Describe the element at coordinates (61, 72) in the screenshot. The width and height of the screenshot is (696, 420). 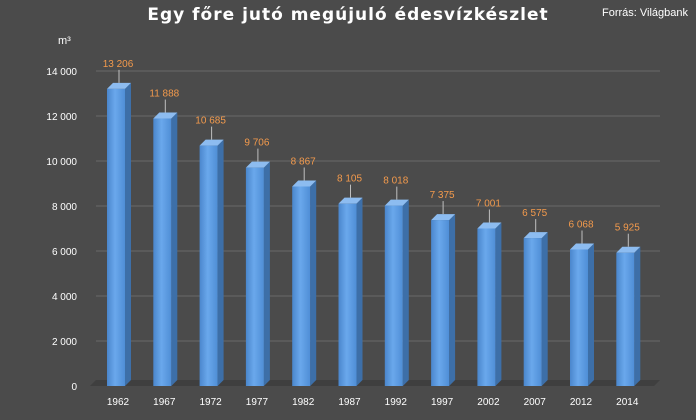
I see `y-tick-label: 14 000` at that location.